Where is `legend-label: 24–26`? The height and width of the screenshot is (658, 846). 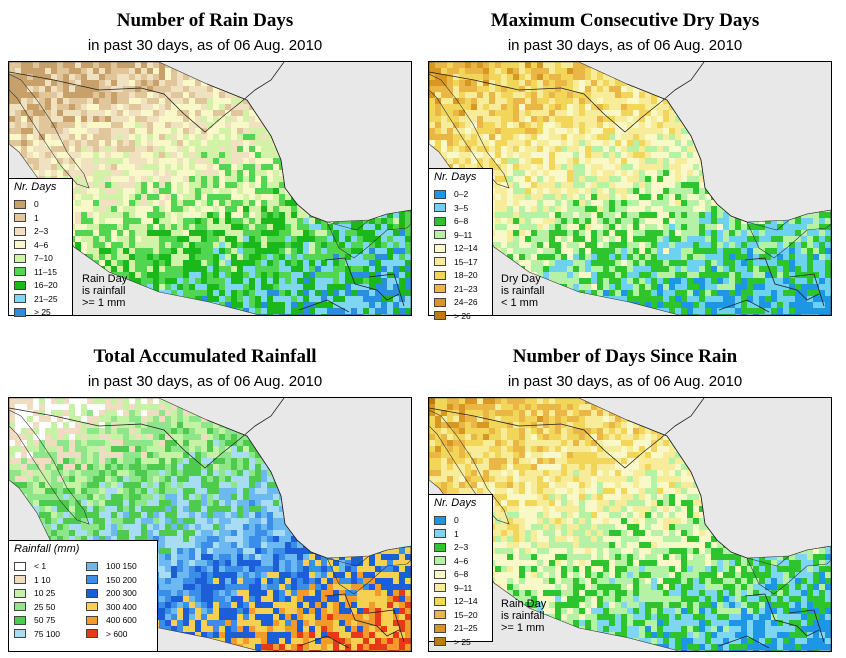 legend-label: 24–26 is located at coordinates (466, 302).